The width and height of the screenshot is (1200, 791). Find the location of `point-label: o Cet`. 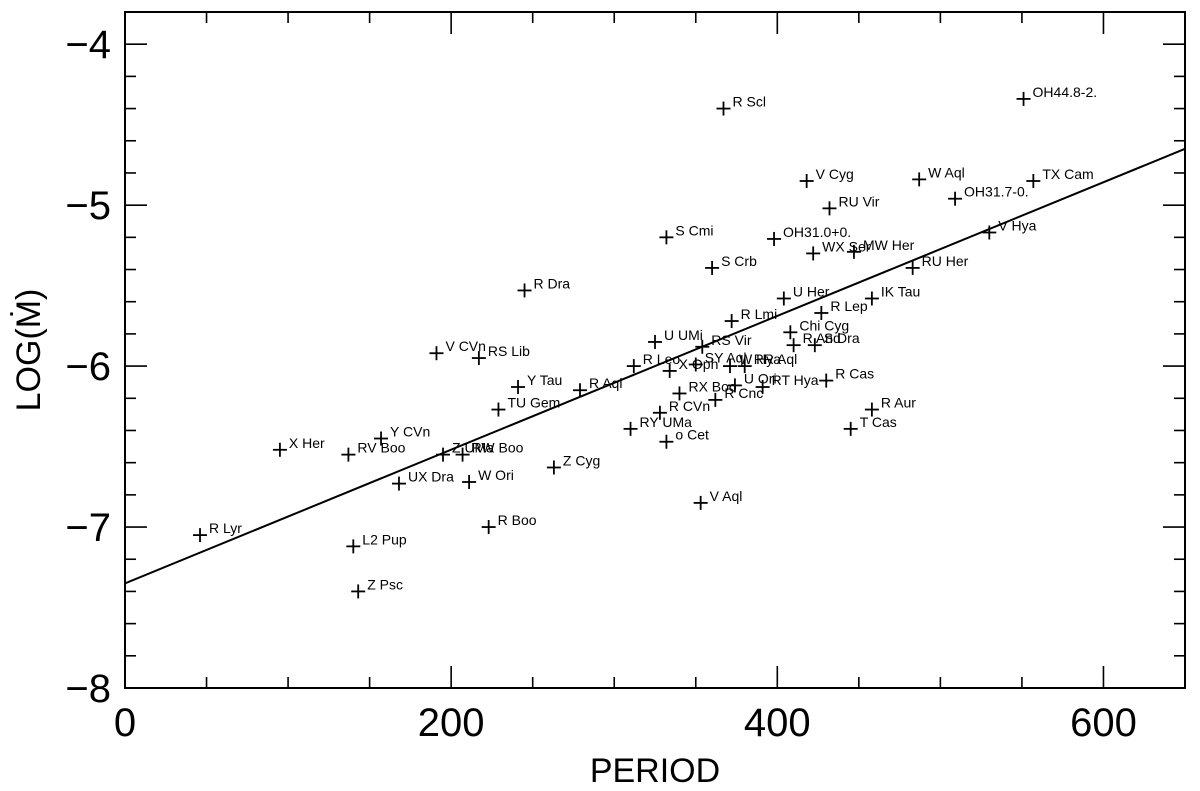

point-label: o Cet is located at coordinates (692, 435).